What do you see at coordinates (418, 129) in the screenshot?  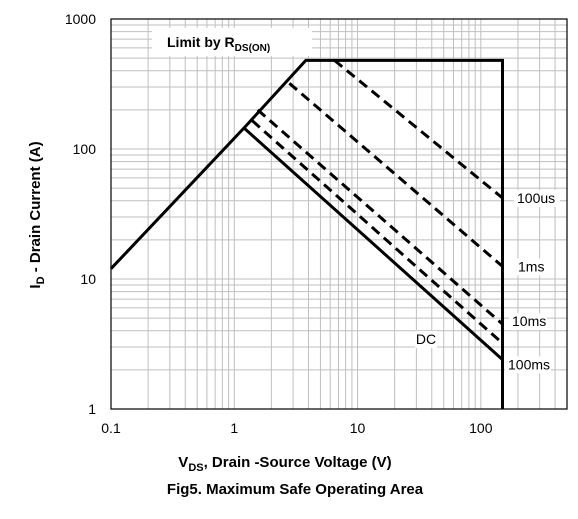 I see `series-line-100us` at bounding box center [418, 129].